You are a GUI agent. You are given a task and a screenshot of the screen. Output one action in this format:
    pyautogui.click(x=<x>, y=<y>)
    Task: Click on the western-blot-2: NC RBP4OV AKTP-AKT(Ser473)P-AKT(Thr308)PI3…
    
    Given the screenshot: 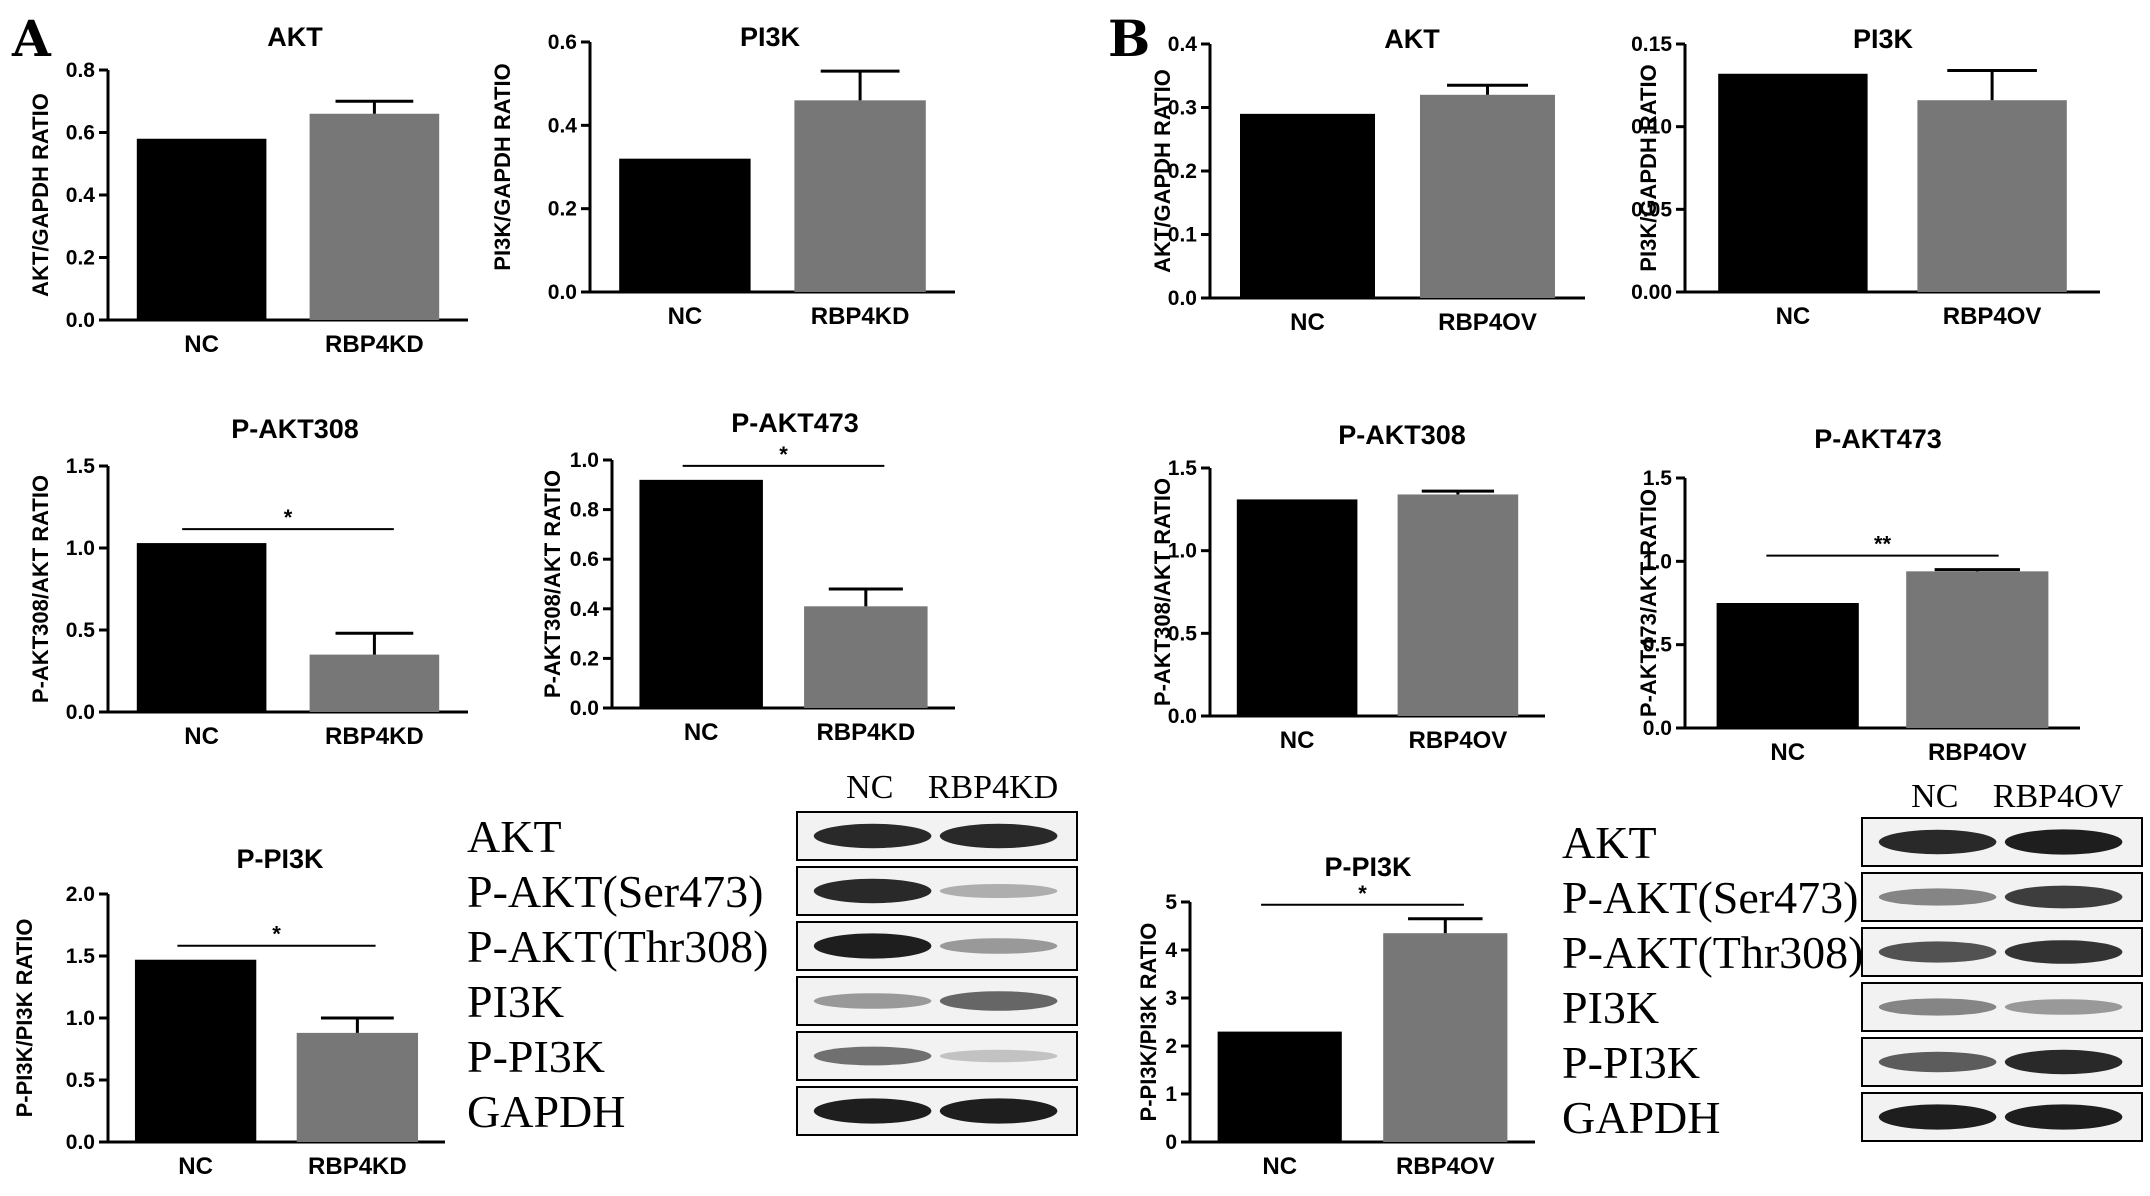 What is the action you would take?
    pyautogui.click(x=1852, y=960)
    